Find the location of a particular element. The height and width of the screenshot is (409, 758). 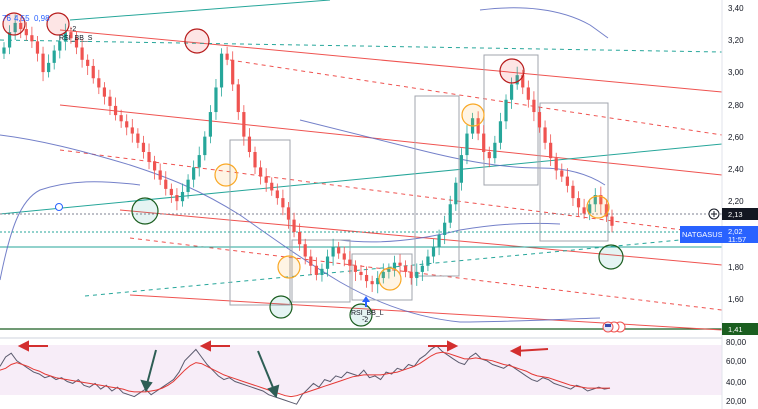

svg-text: 11:57 is located at coordinates (737, 239).